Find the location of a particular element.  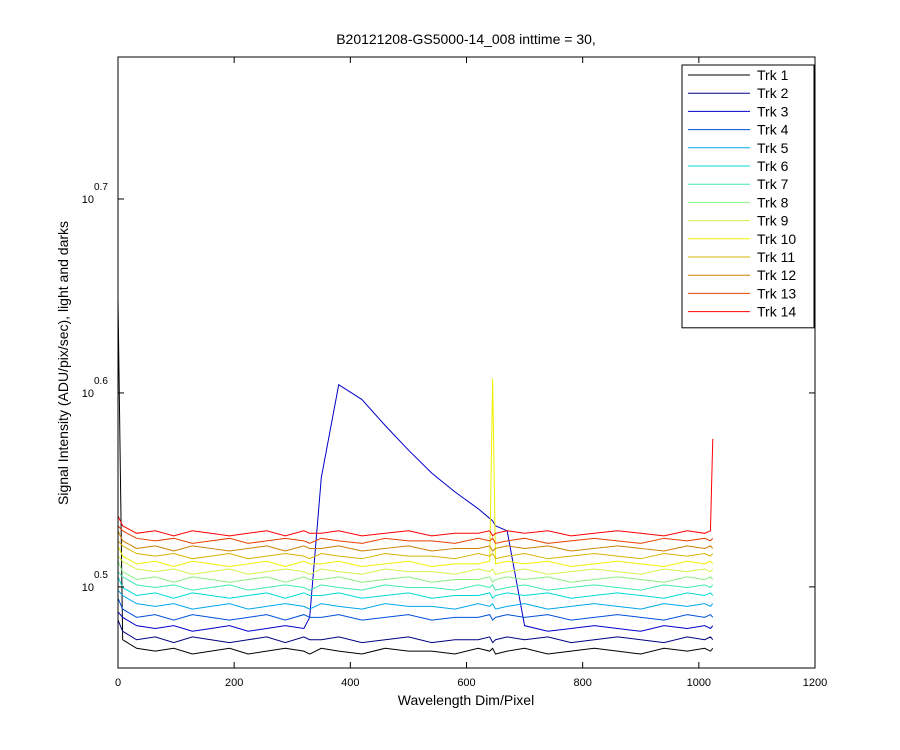

x-tick-label: 400 is located at coordinates (350, 683).